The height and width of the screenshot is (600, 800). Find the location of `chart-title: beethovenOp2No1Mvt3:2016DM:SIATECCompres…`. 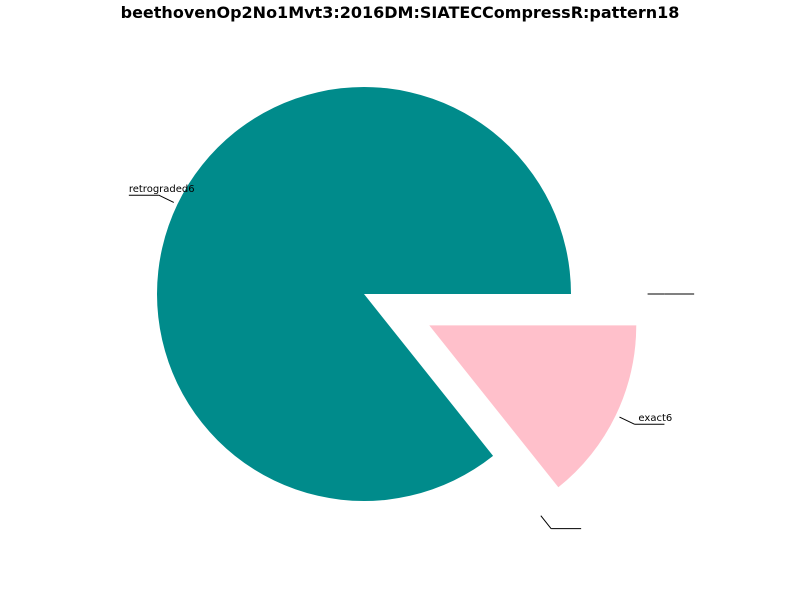

chart-title: beethovenOp2No1Mvt3:2016DM:SIATECCompres… is located at coordinates (400, 12).